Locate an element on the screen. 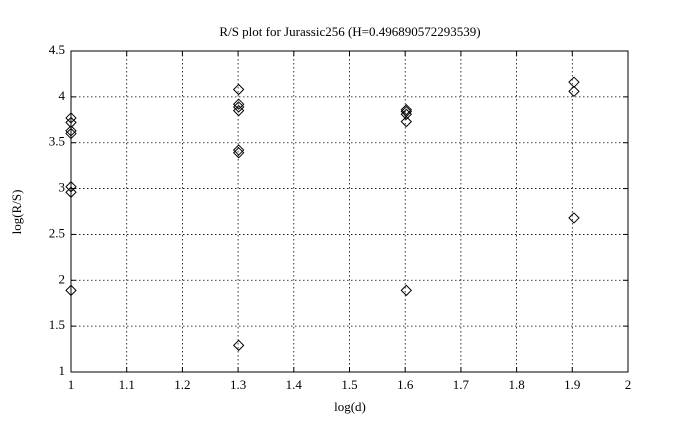 Image resolution: width=678 pixels, height=430 pixels. x-axis-label: log(d) is located at coordinates (350, 406).